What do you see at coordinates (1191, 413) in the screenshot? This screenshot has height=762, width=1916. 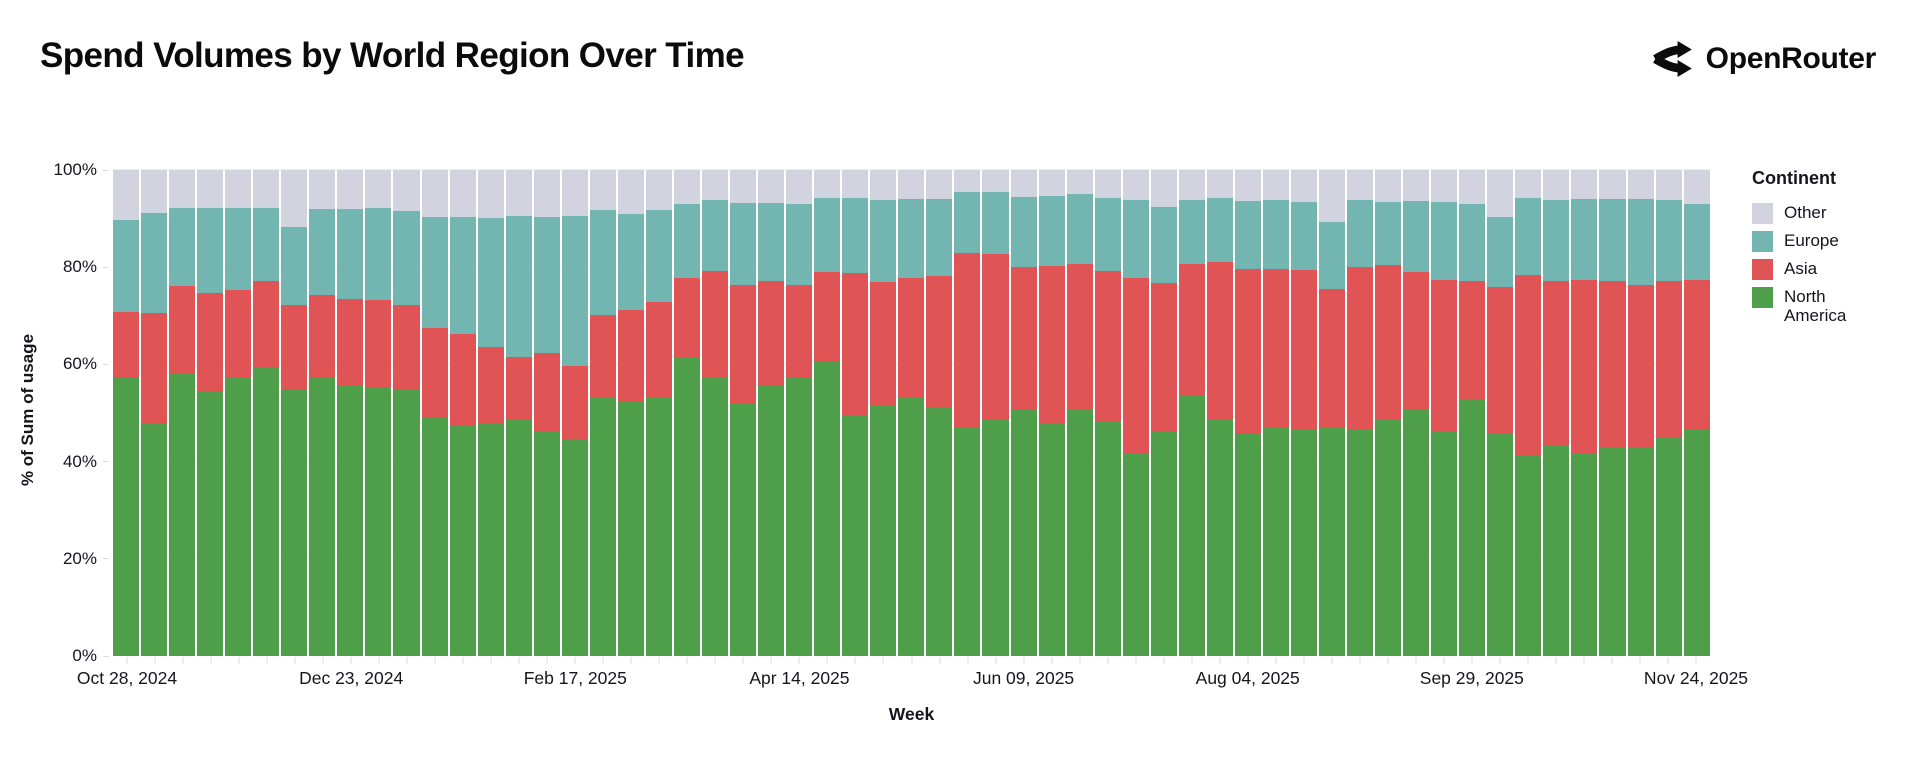 I see `bar-week-Jul-21-2025` at bounding box center [1191, 413].